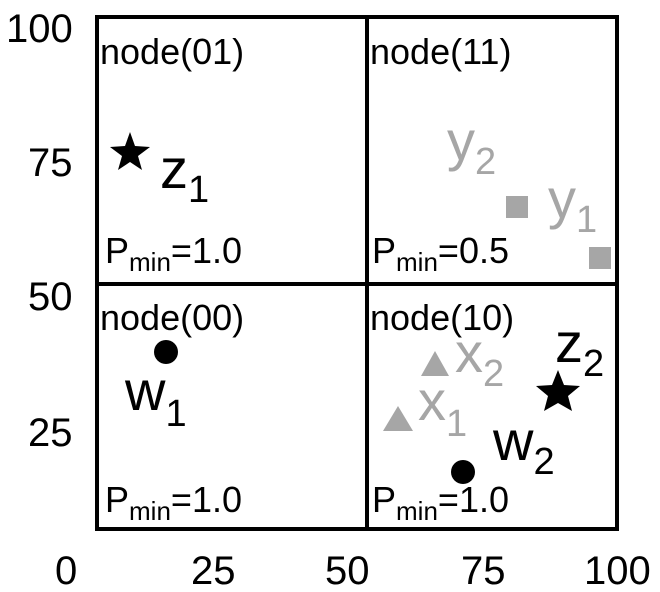  I want to click on x1-label: x1, so click(442, 407).